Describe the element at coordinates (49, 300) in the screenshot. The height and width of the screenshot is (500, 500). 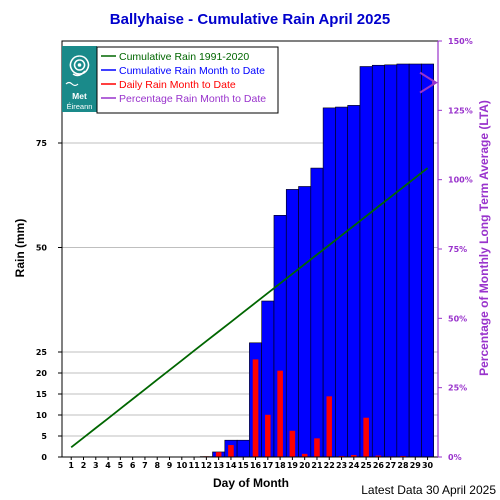
I see `y-axis-left-ticks: 0 5 10 15 20 25 50 75` at that location.